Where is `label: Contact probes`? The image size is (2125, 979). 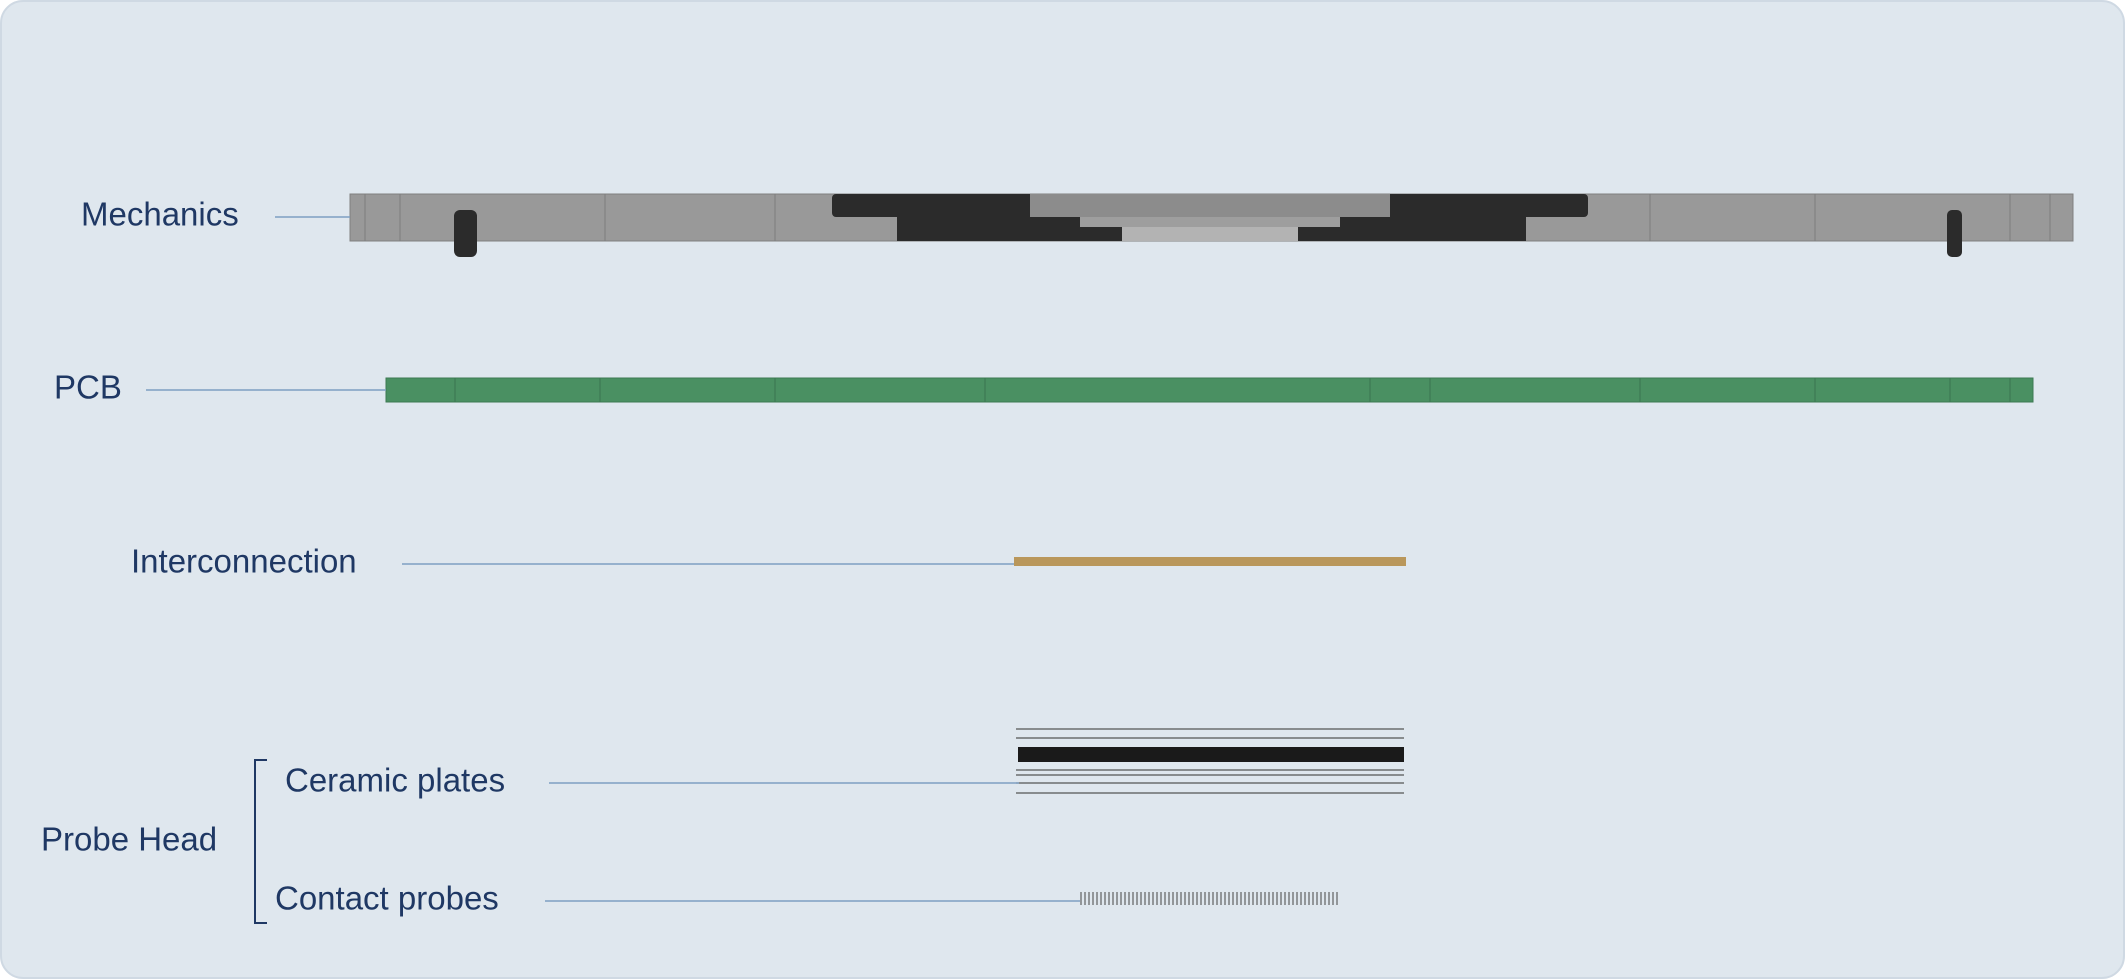
label: Contact probes is located at coordinates (387, 898).